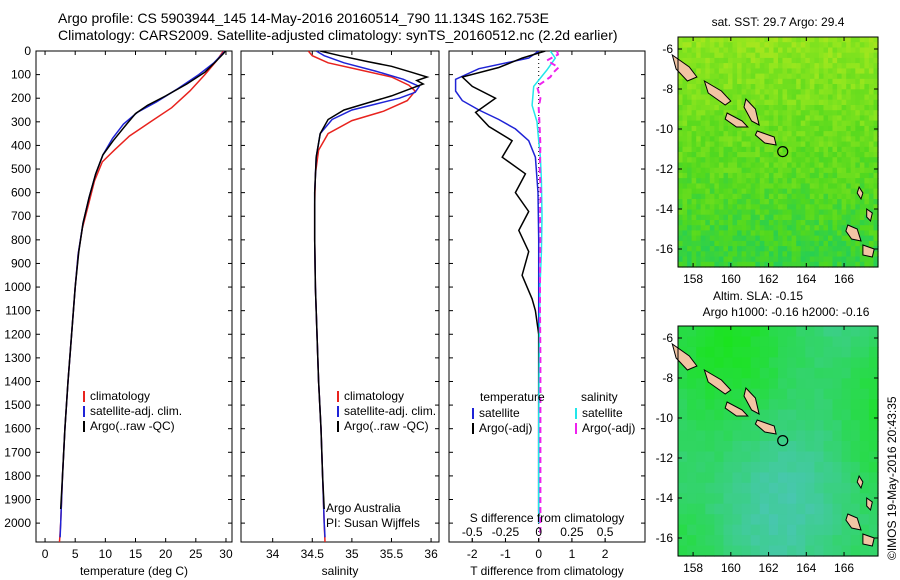 The width and height of the screenshot is (900, 580). Describe the element at coordinates (505, 428) in the screenshot. I see `legend-label: Argo(-adj)` at that location.